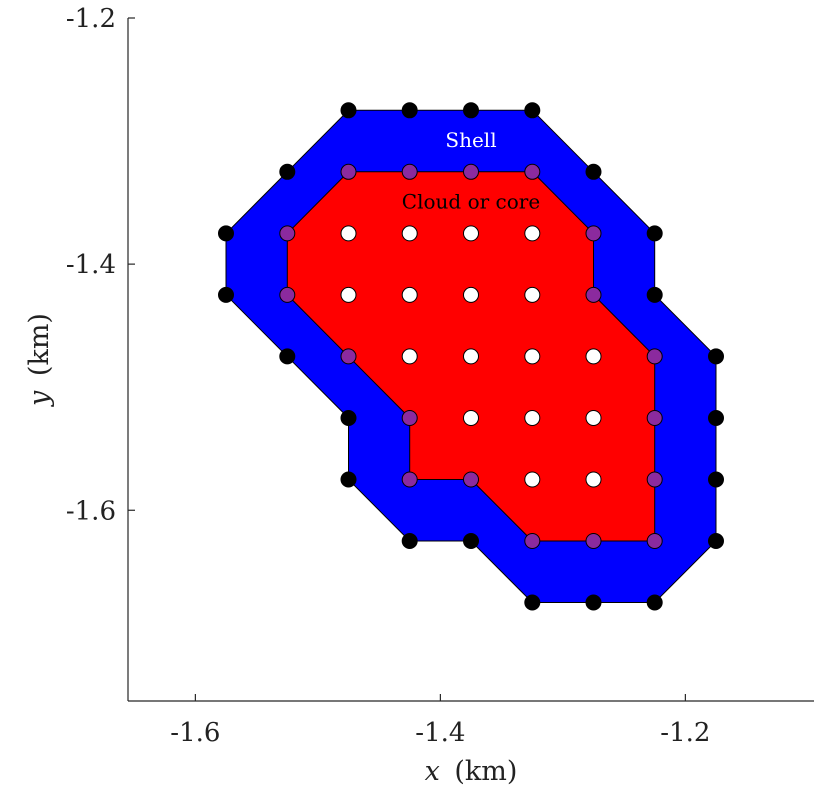  Describe the element at coordinates (485, 771) in the screenshot. I see `x-axis-unit: (km)` at that location.